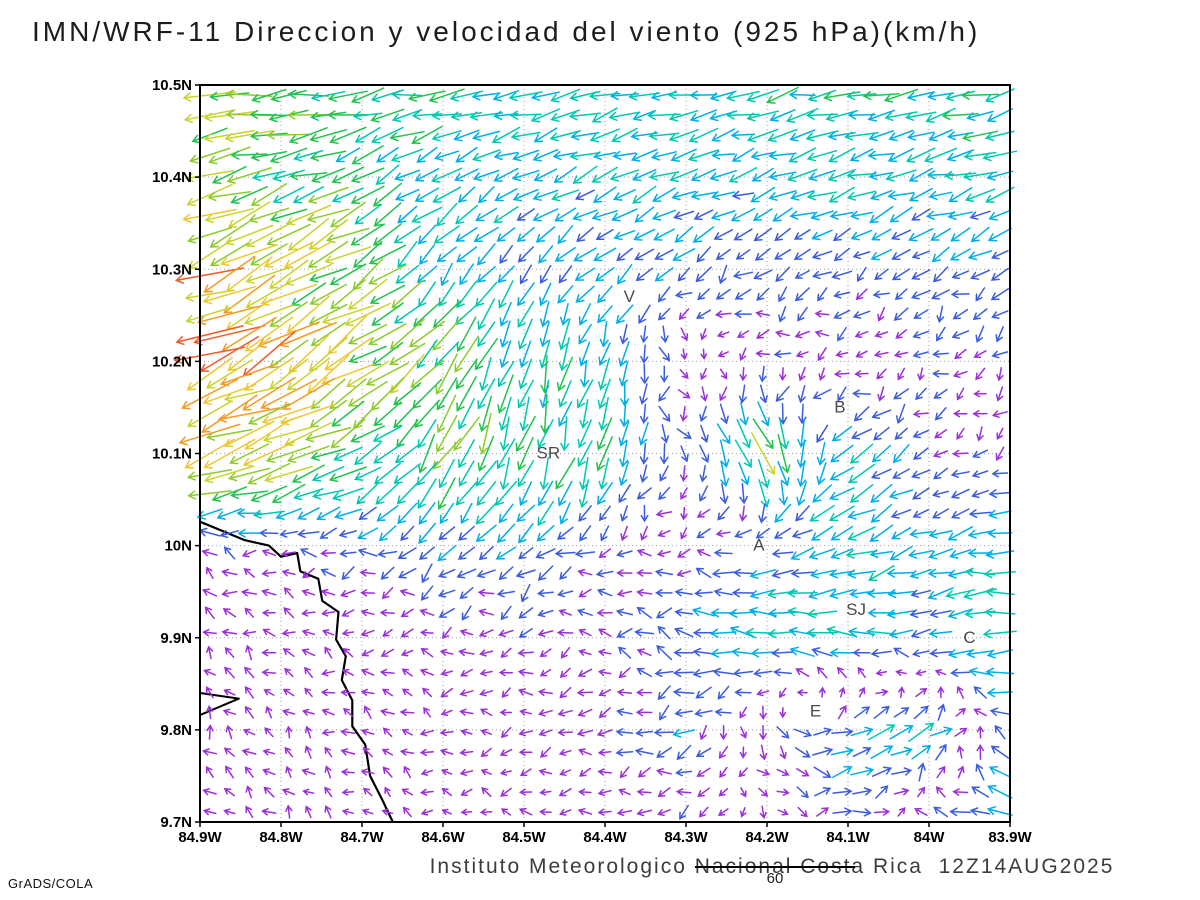  I want to click on vector-scale-label: 60, so click(775, 878).